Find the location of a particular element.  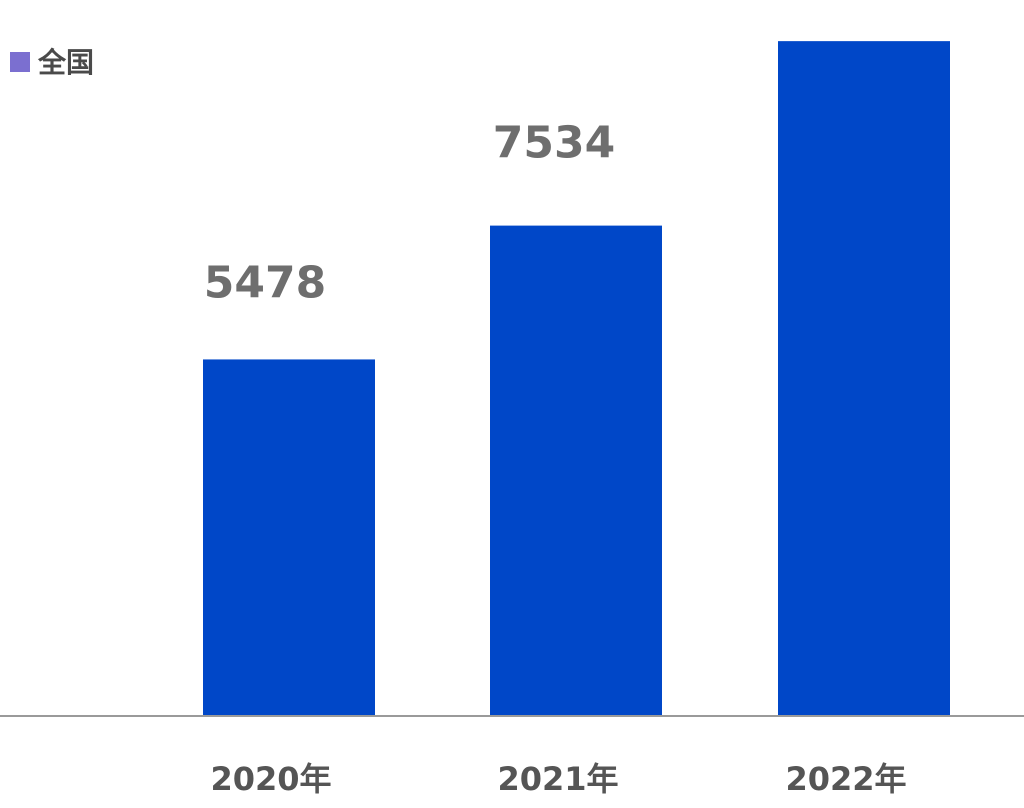

bar-2021年 is located at coordinates (576, 470).